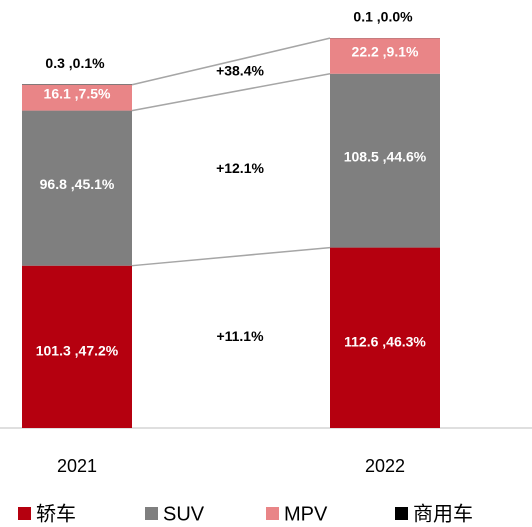 Image resolution: width=532 pixels, height=527 pixels. Describe the element at coordinates (240, 336) in the screenshot. I see `annotation: +11.1%` at that location.